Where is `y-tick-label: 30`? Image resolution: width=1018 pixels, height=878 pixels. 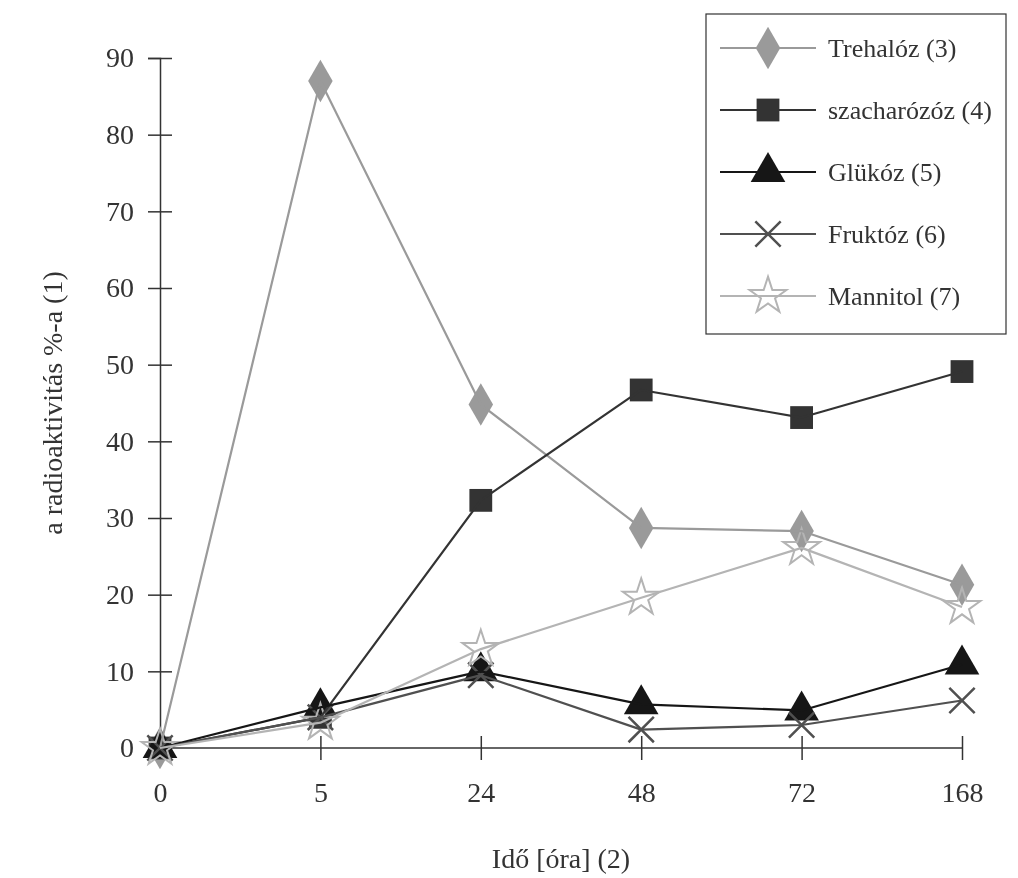
y-tick-label: 30 is located at coordinates (120, 518).